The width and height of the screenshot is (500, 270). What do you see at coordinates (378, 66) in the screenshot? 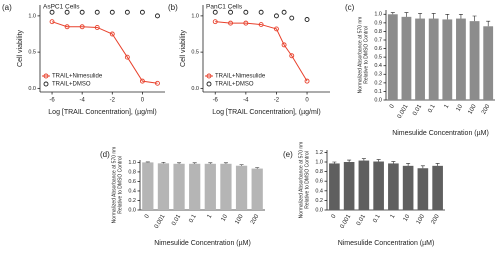
I see `y-tick-label: 0.4` at bounding box center [378, 66].